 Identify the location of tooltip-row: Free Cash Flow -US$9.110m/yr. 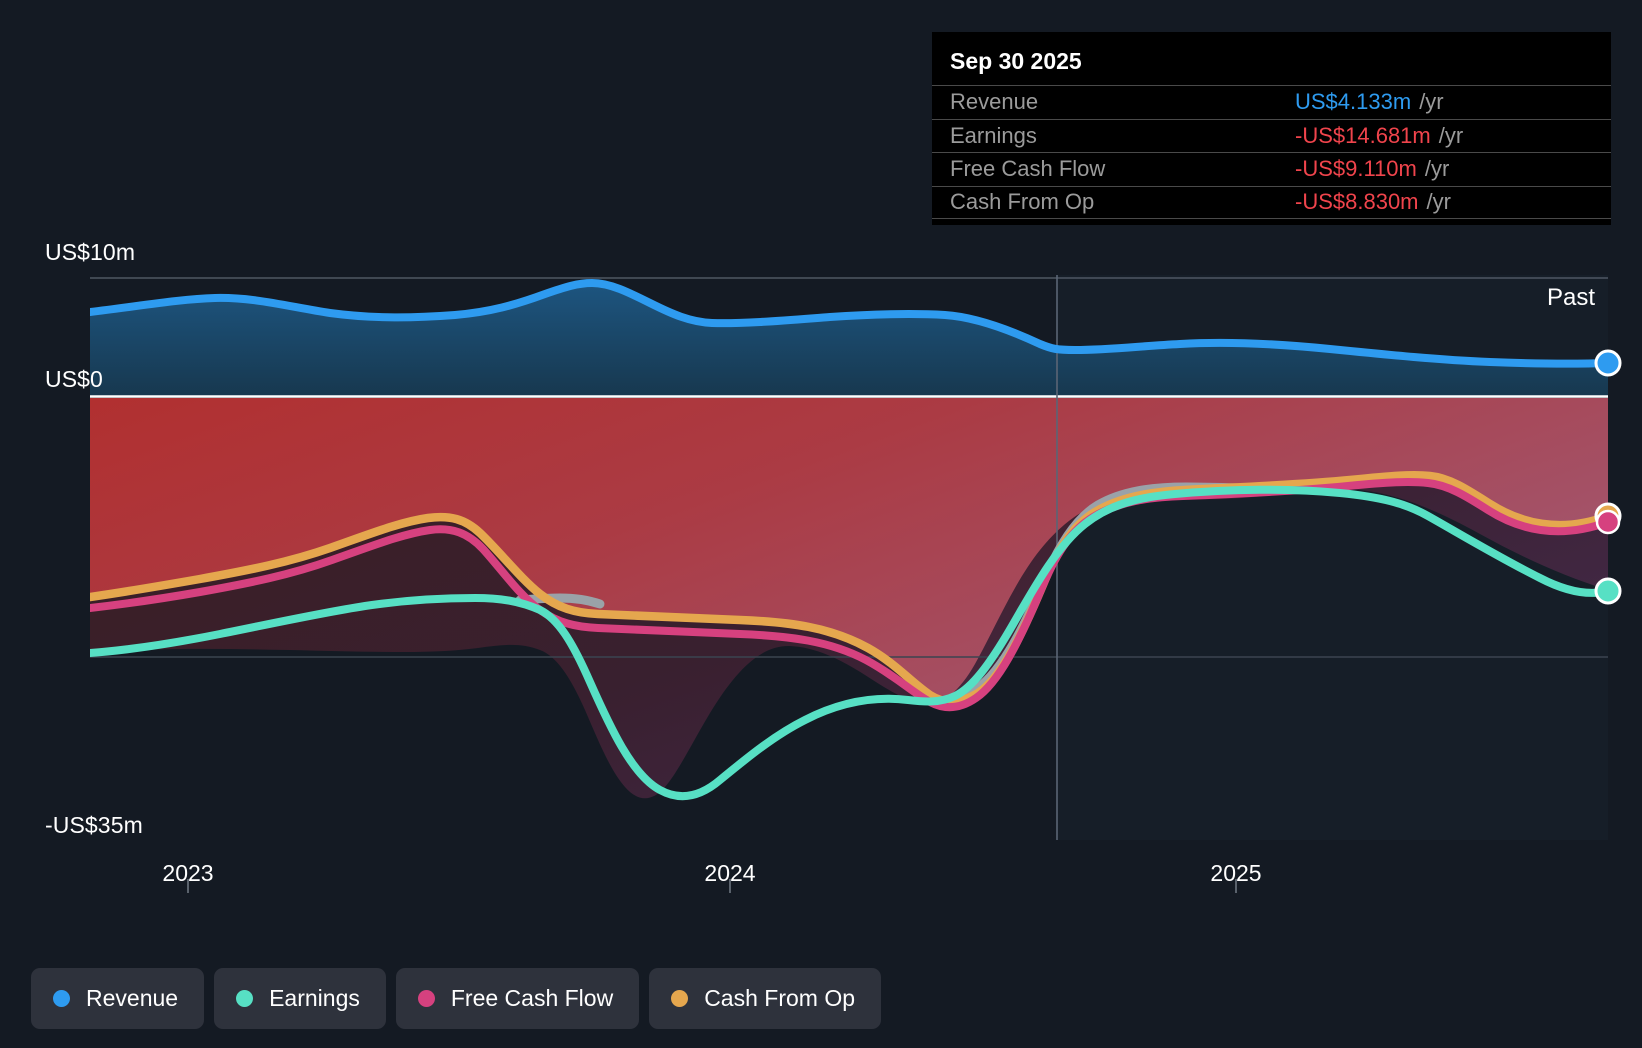
(1271, 169).